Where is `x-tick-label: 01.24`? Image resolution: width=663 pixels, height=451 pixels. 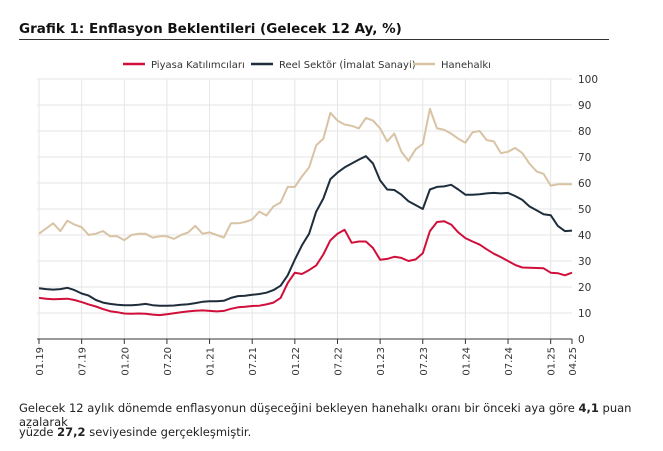
x-tick-label: 01.24 is located at coordinates (466, 361).